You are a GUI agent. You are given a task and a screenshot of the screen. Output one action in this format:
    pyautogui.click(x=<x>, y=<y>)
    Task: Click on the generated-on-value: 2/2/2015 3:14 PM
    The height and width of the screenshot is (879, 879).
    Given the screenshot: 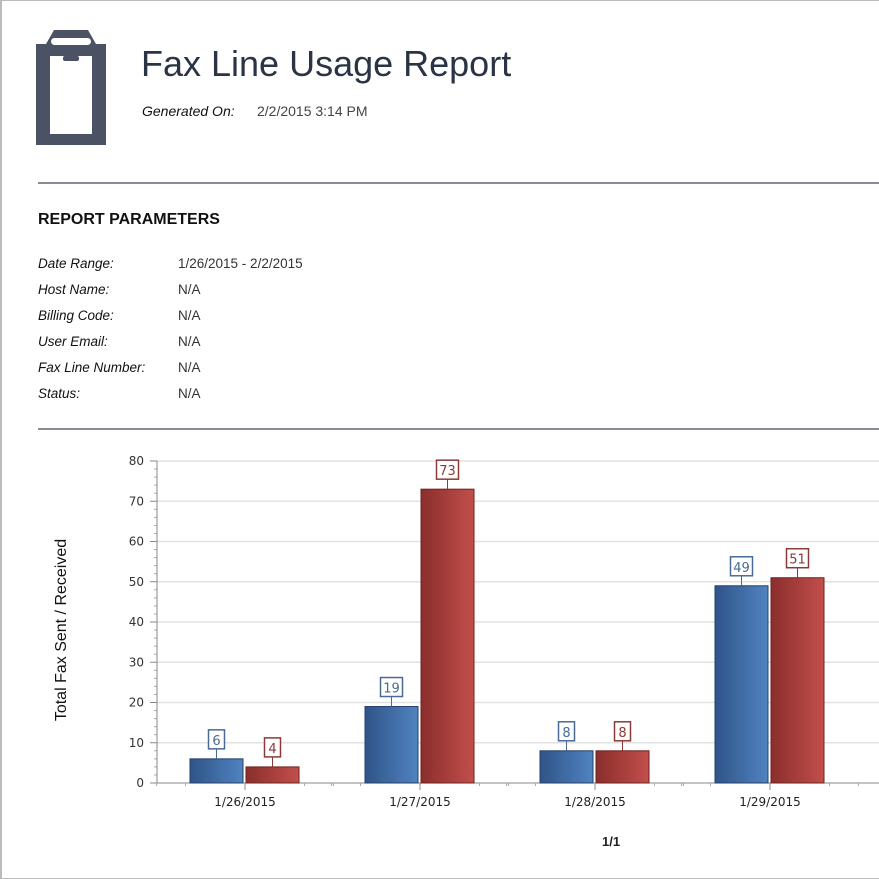 What is the action you would take?
    pyautogui.click(x=312, y=111)
    